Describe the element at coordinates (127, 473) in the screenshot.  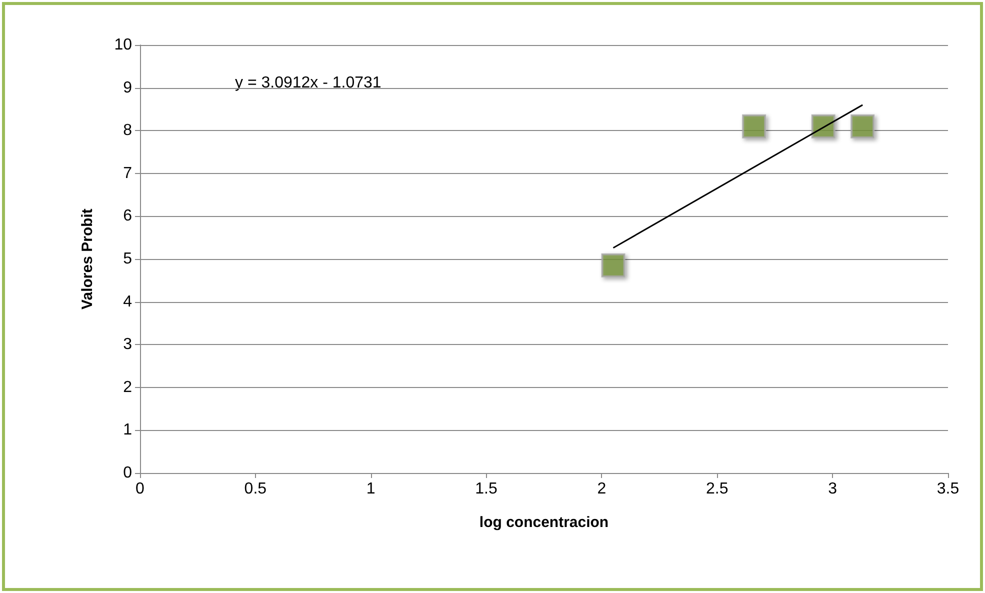
I see `y-tick-label: 0` at that location.